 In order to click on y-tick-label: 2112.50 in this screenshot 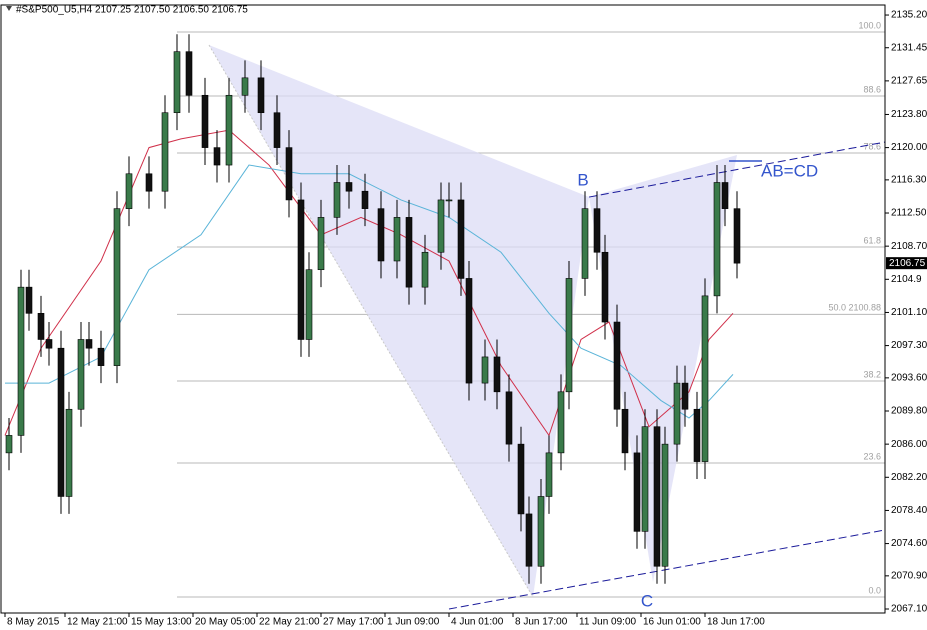, I will do `click(909, 213)`.